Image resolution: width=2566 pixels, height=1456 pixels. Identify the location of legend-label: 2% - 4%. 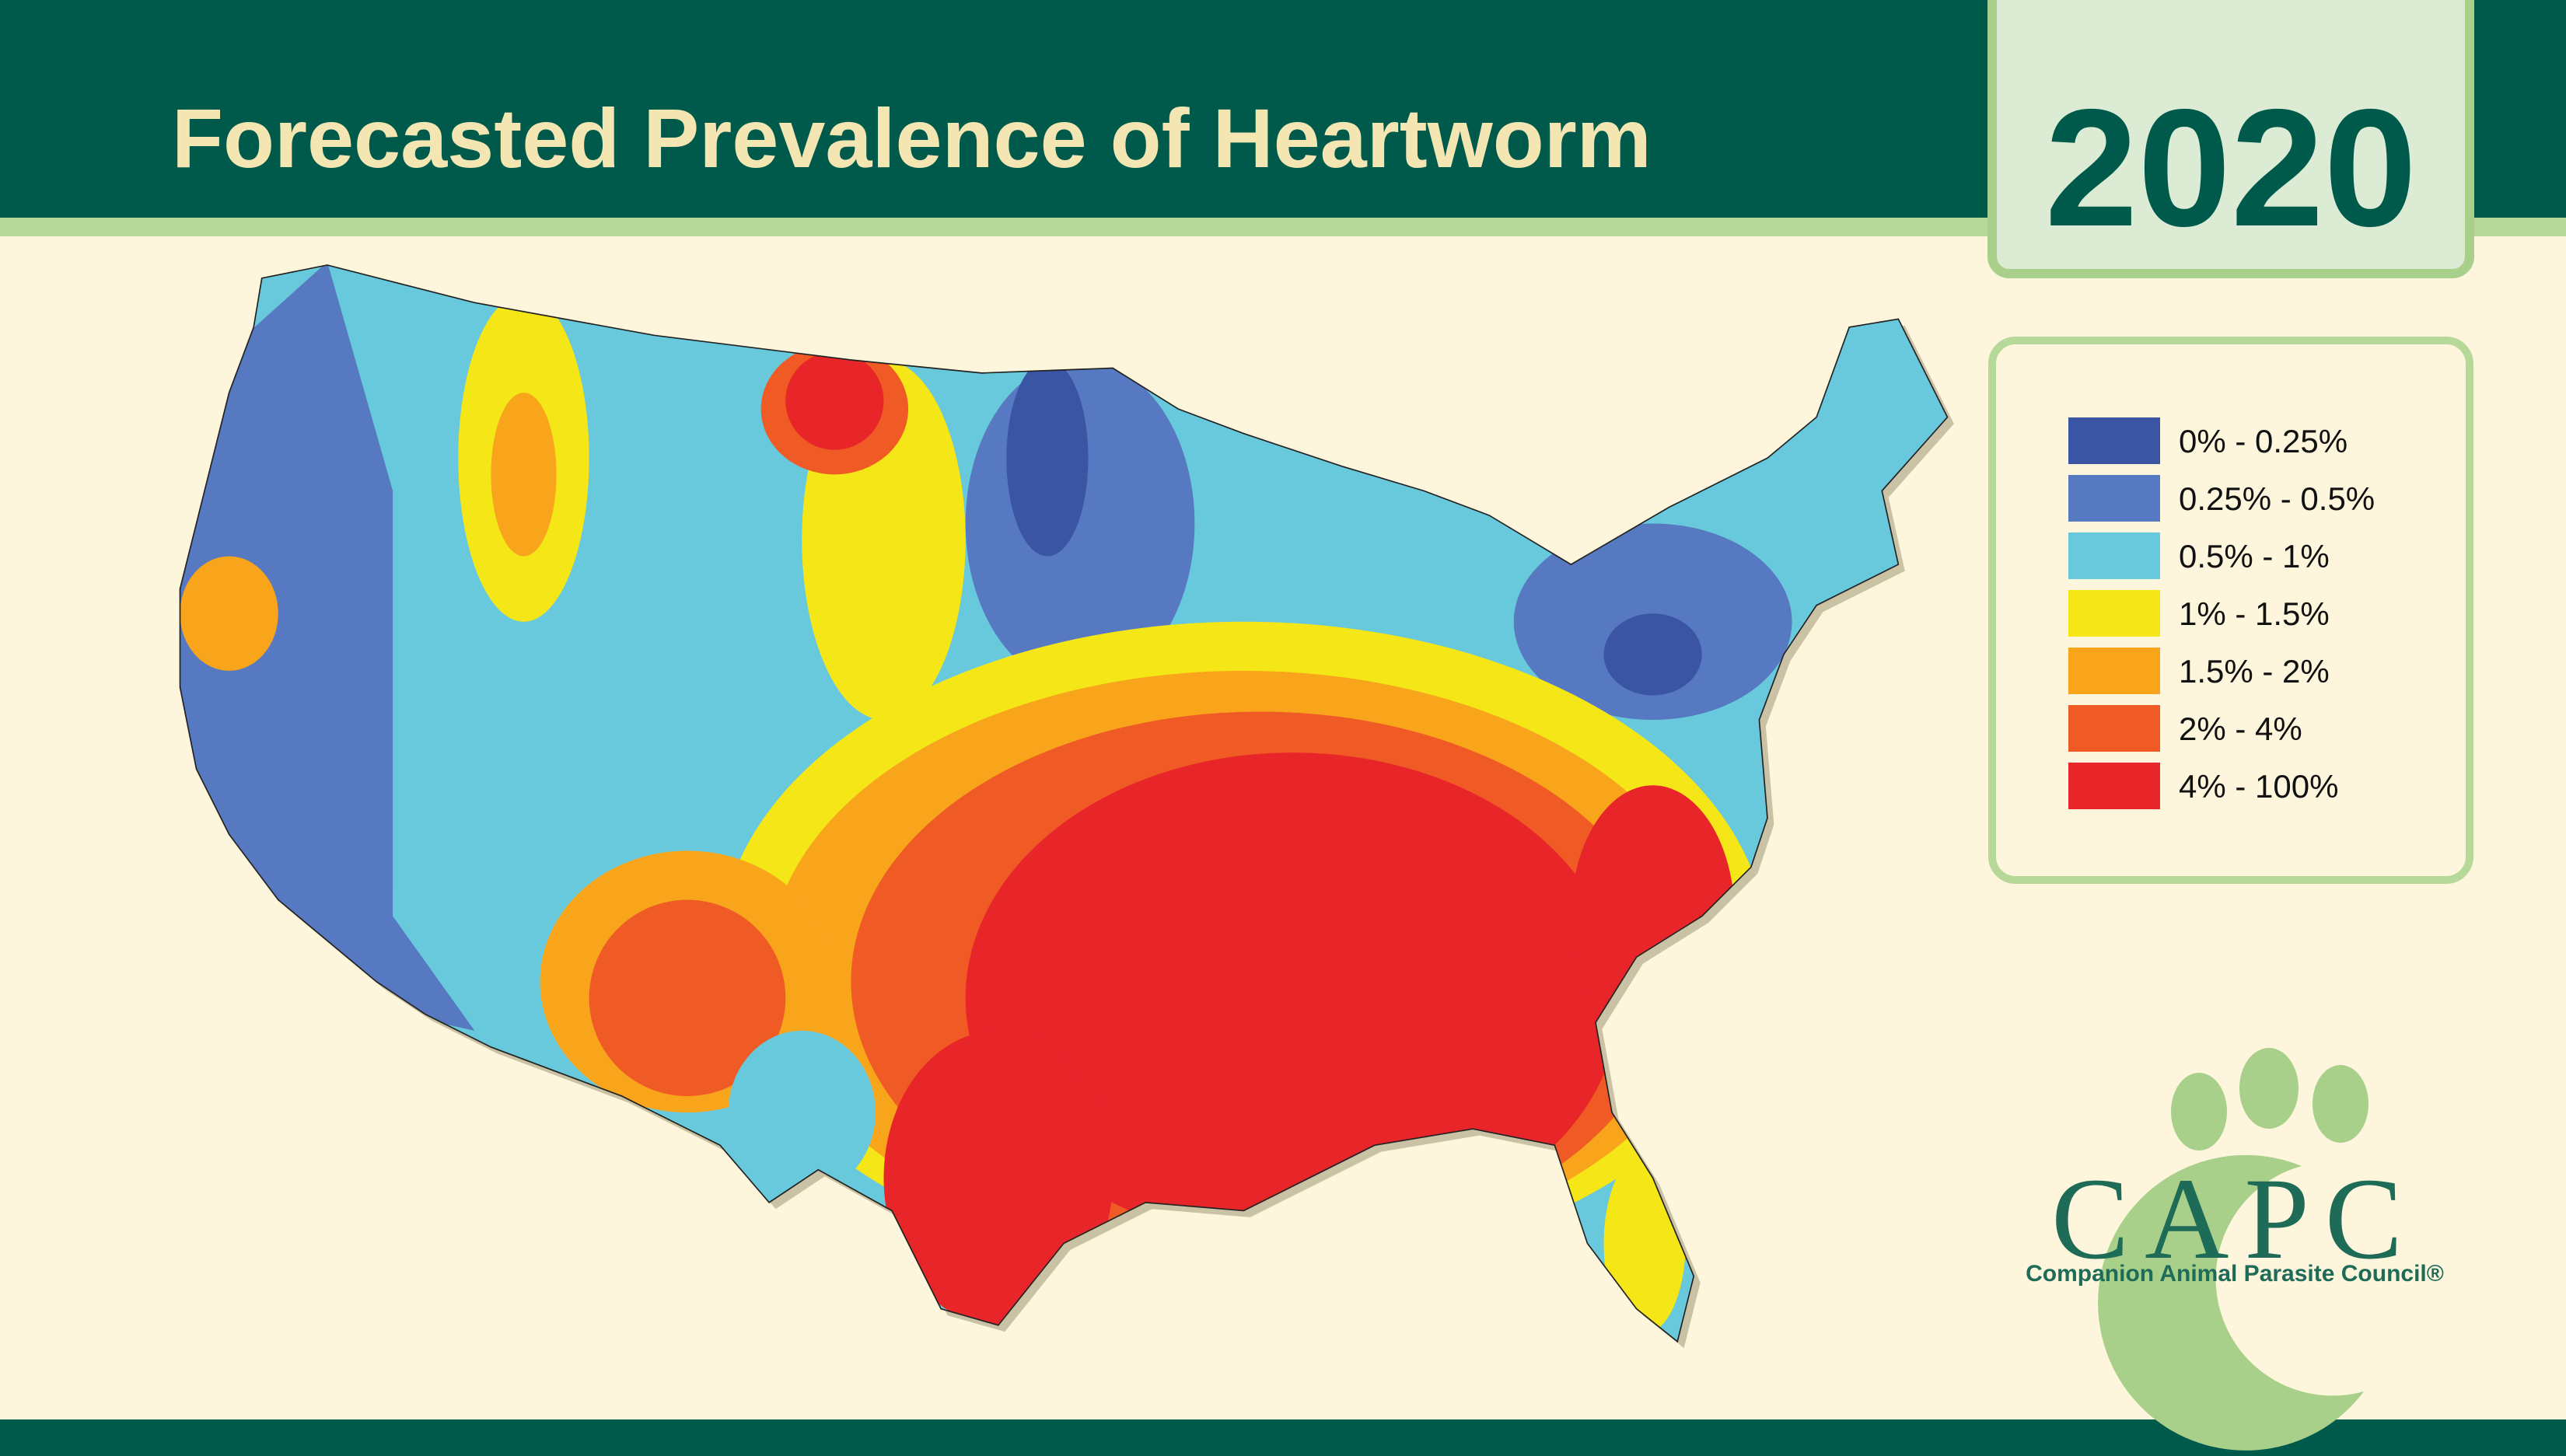
(2240, 729).